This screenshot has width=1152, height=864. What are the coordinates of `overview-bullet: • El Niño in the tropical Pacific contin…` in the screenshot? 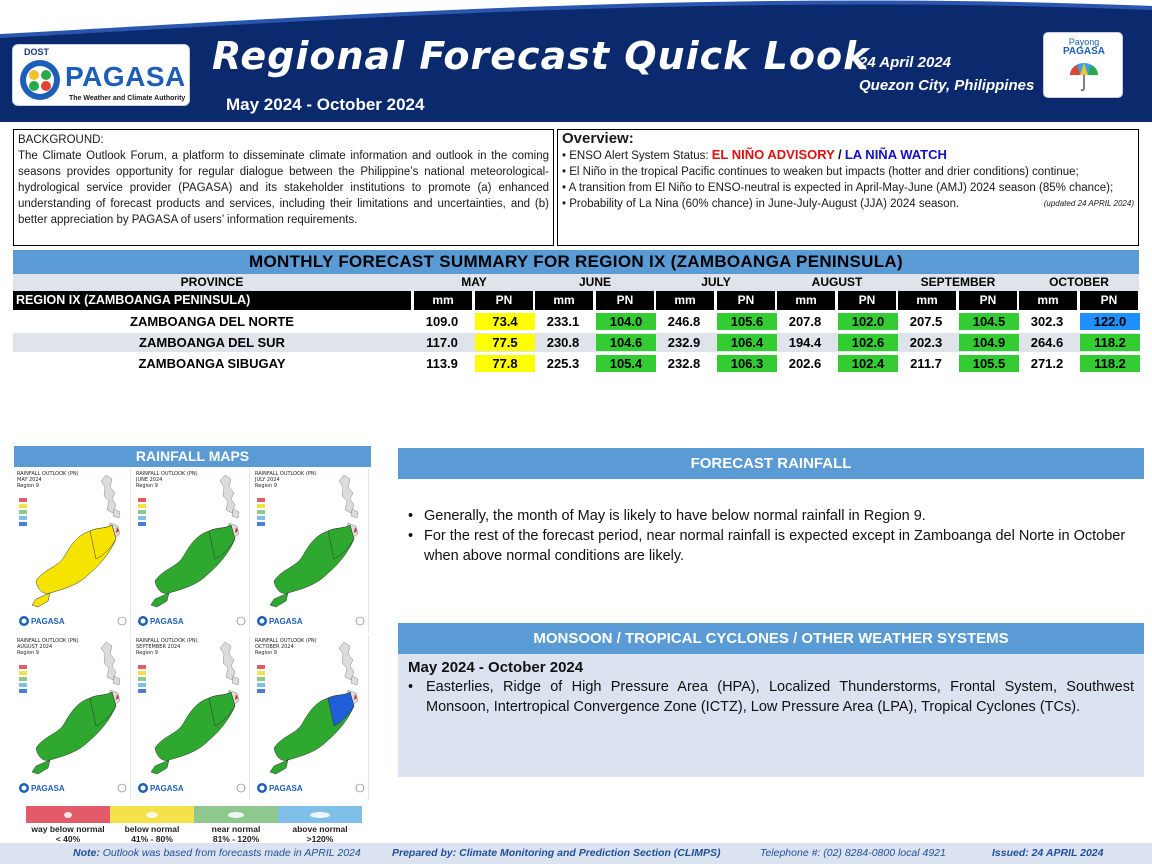 It's located at (820, 172).